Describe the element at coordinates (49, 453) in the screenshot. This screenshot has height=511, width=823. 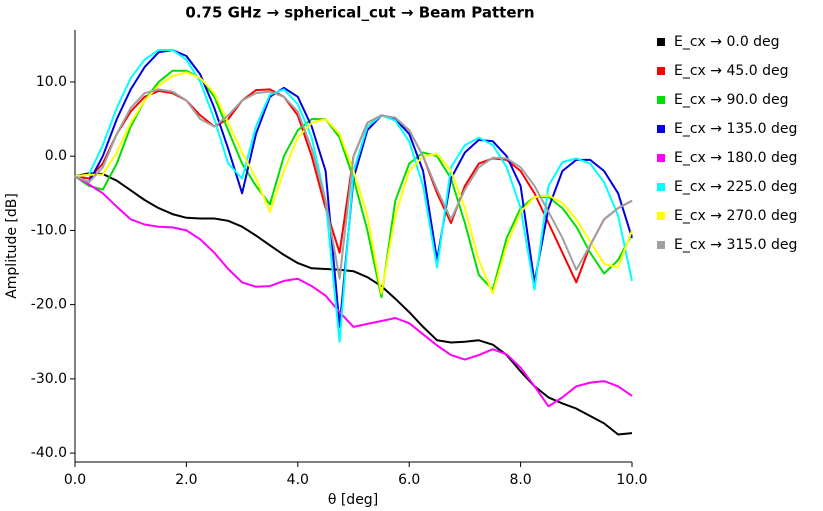
I see `y-tick-label: -40.0` at that location.